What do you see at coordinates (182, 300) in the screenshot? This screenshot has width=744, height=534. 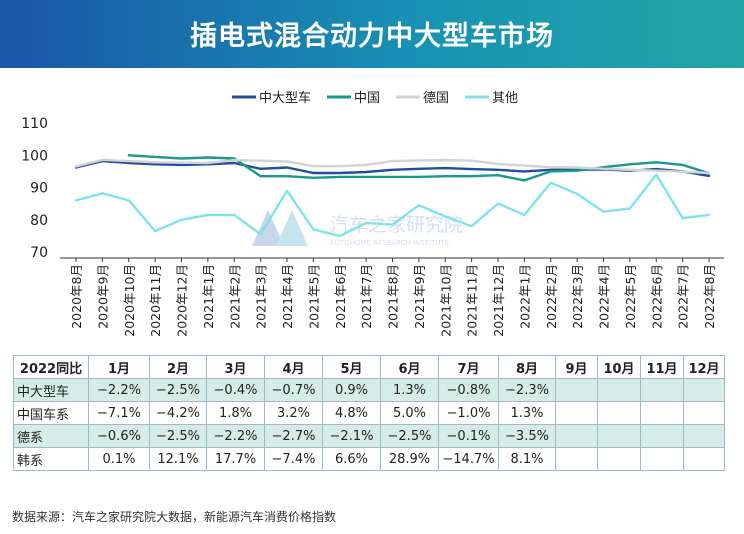 I see `x-tick-label: 2020年12月` at bounding box center [182, 300].